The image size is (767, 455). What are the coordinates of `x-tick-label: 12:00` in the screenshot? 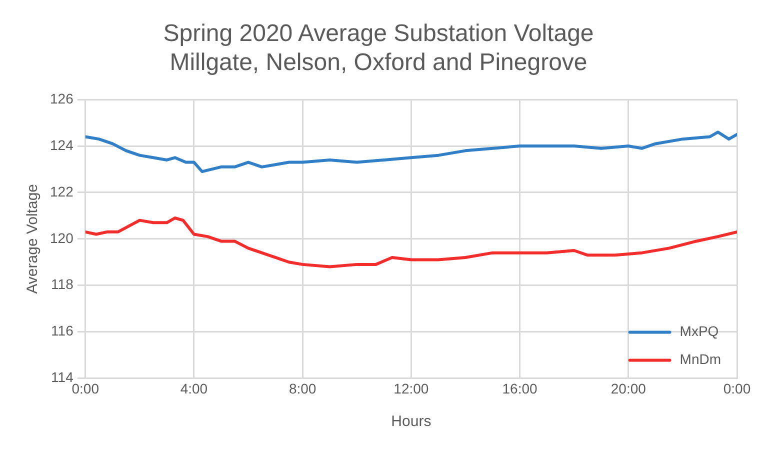 It's located at (411, 388).